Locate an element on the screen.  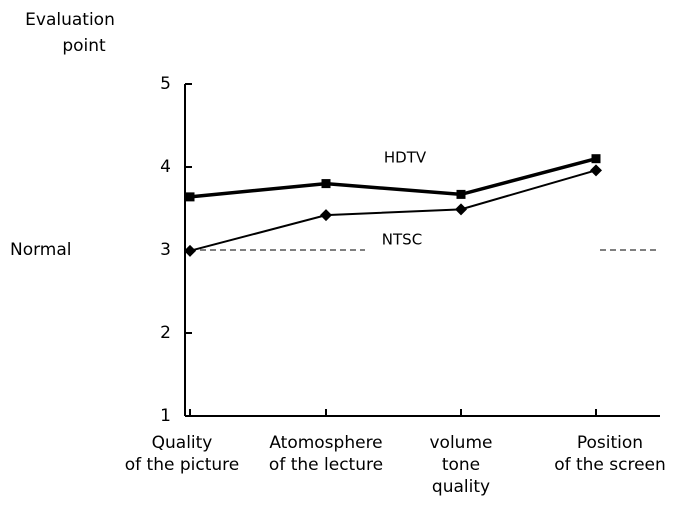
y-tick-label: 2 is located at coordinates (165, 333).